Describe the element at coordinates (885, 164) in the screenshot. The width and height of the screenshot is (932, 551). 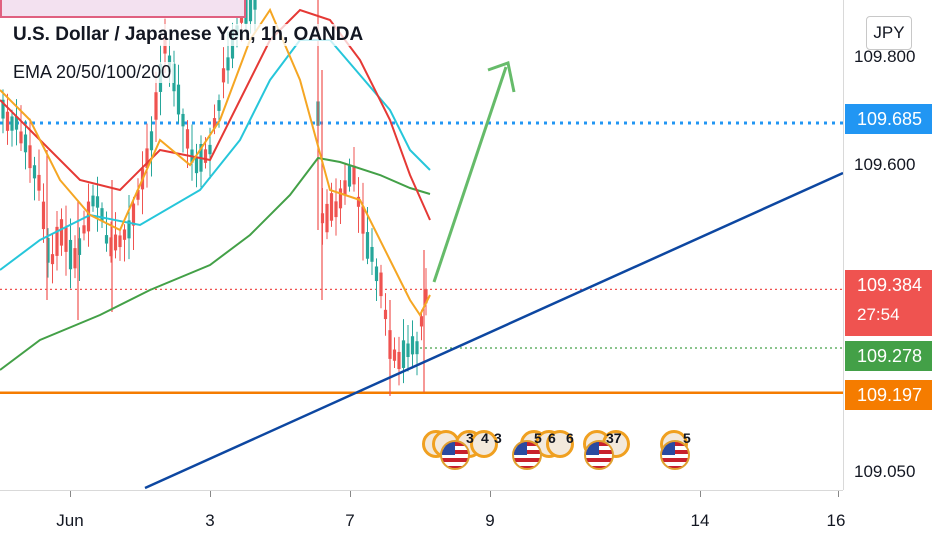
I see `price-tick: 109.600` at that location.